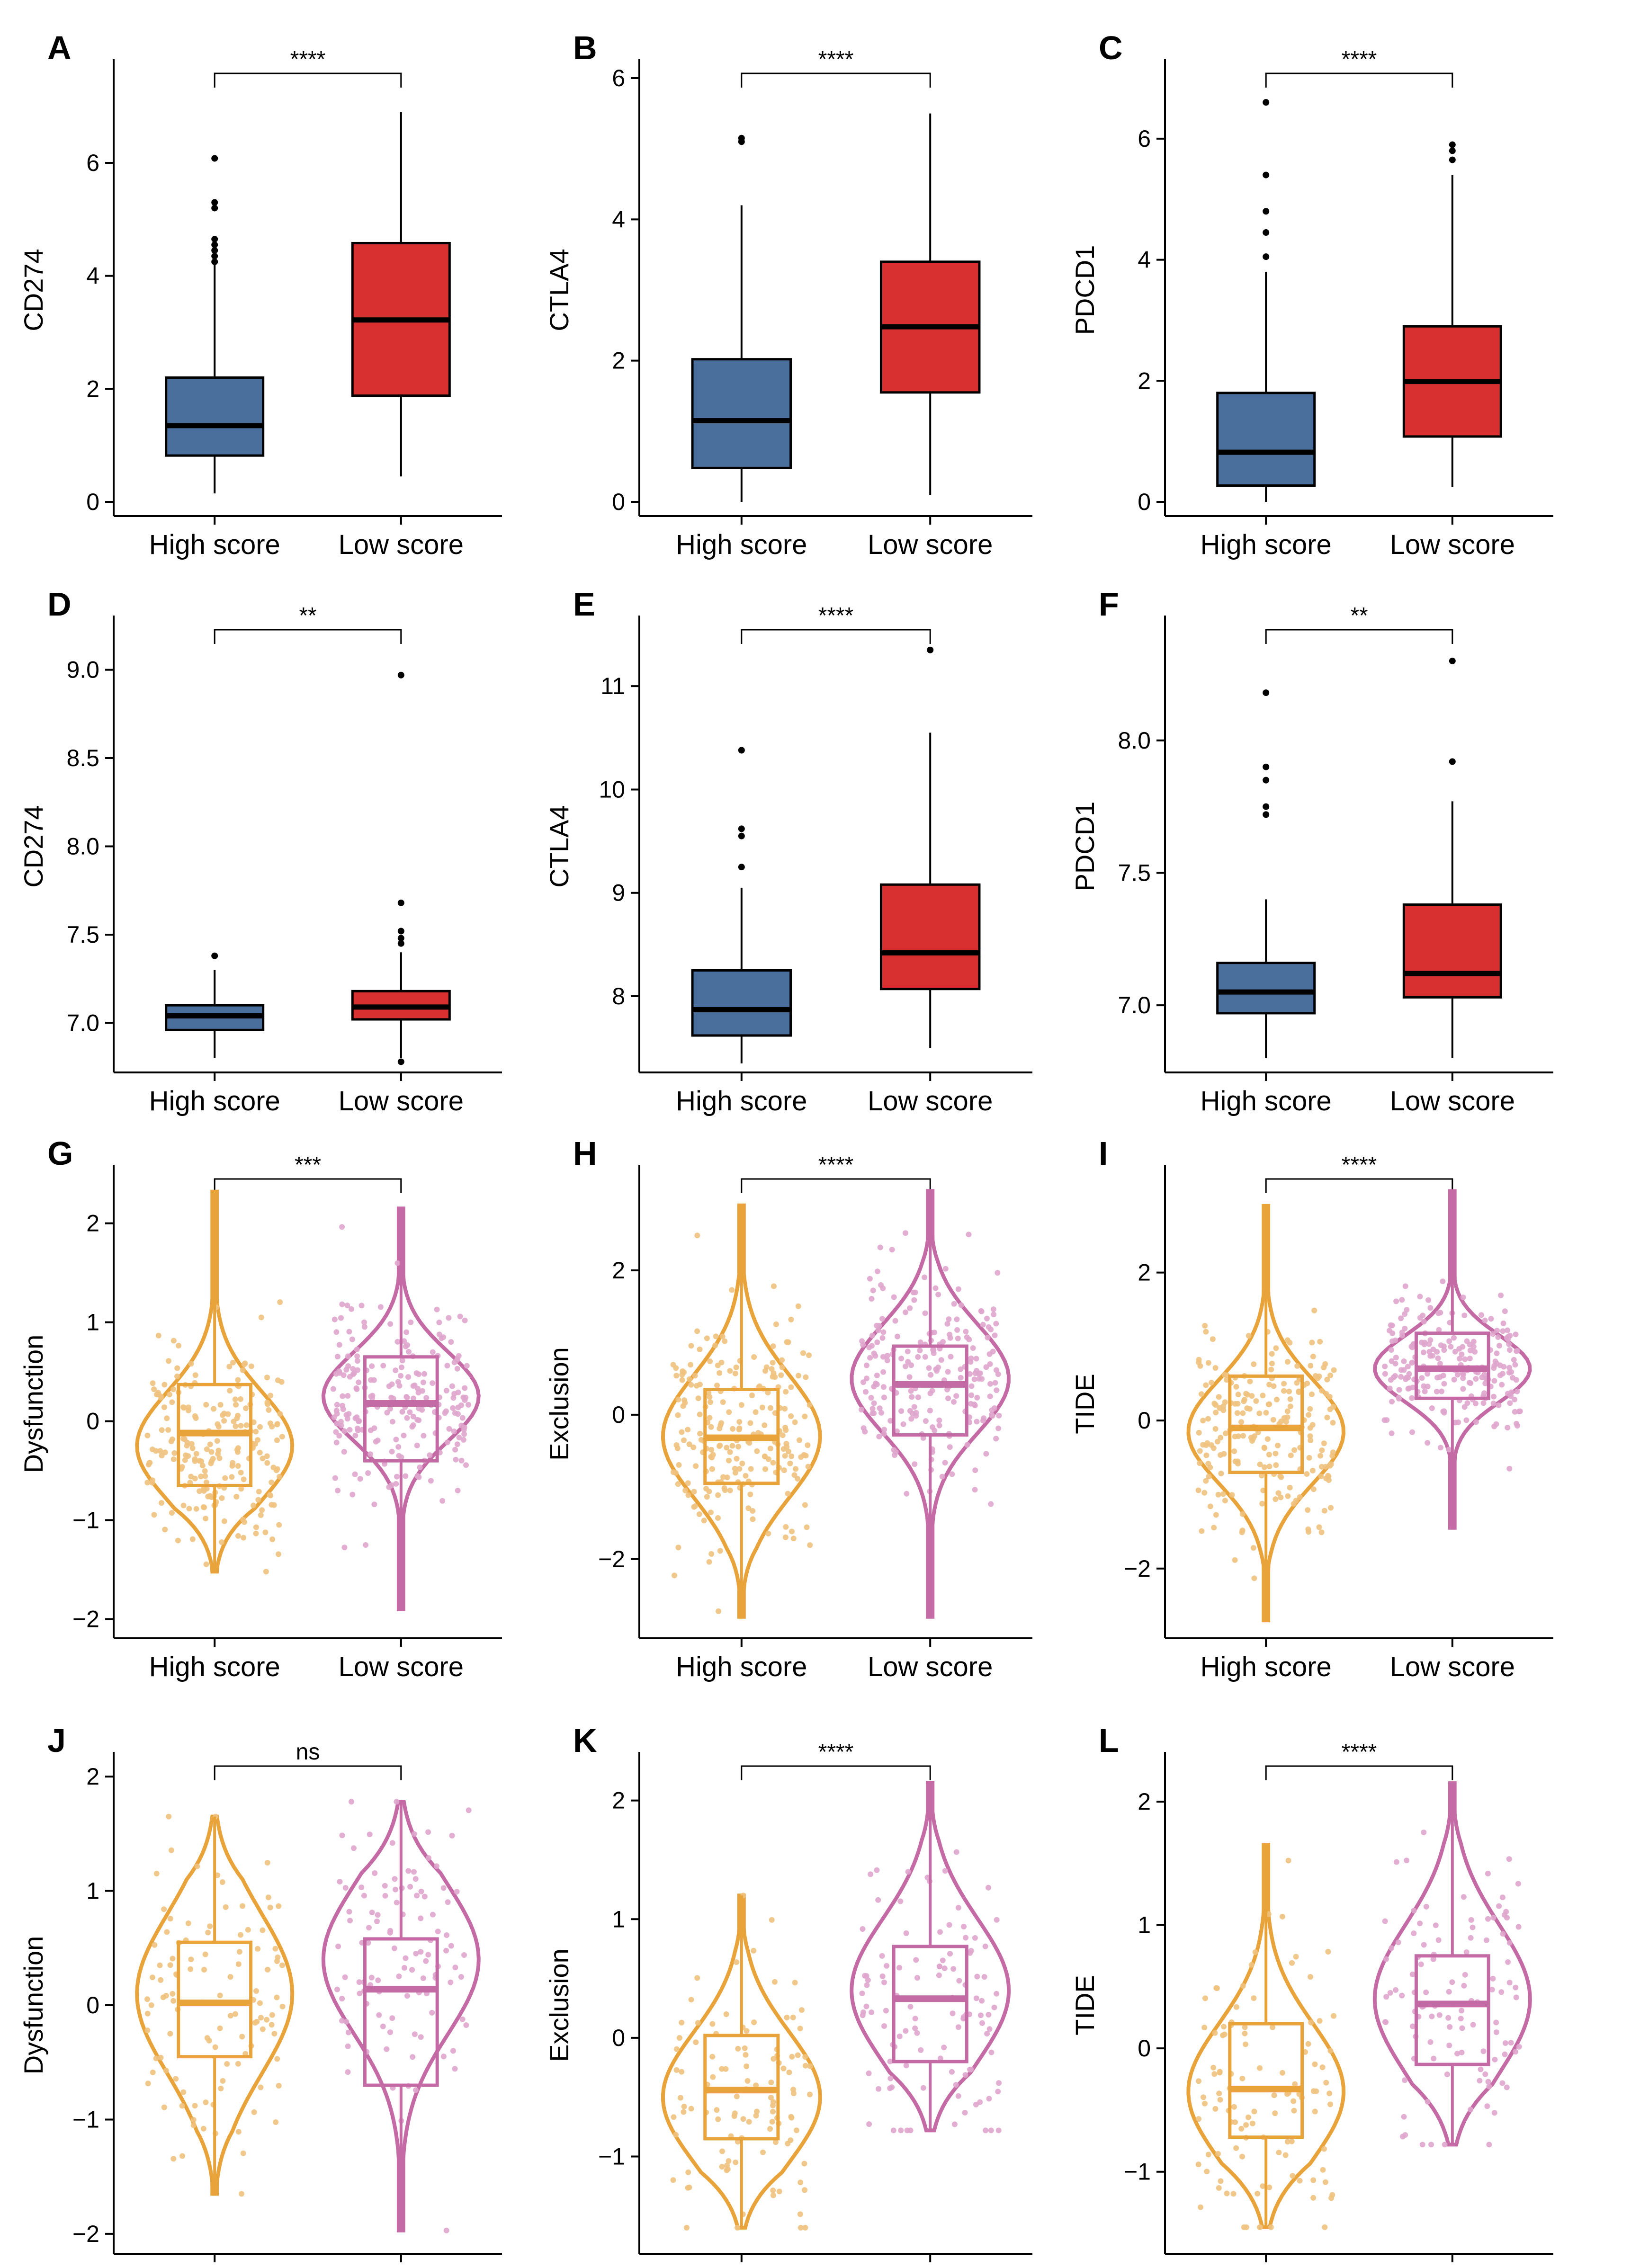 The height and width of the screenshot is (2268, 1649). Describe the element at coordinates (611, 2156) in the screenshot. I see `y-tick-label: −1` at that location.